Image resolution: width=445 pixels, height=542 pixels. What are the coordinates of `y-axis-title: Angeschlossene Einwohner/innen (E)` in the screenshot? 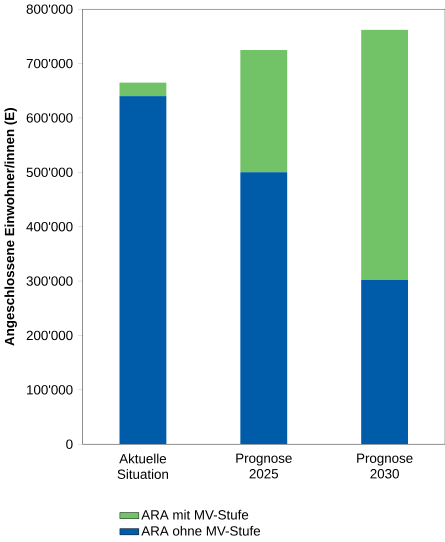 It's located at (10, 227).